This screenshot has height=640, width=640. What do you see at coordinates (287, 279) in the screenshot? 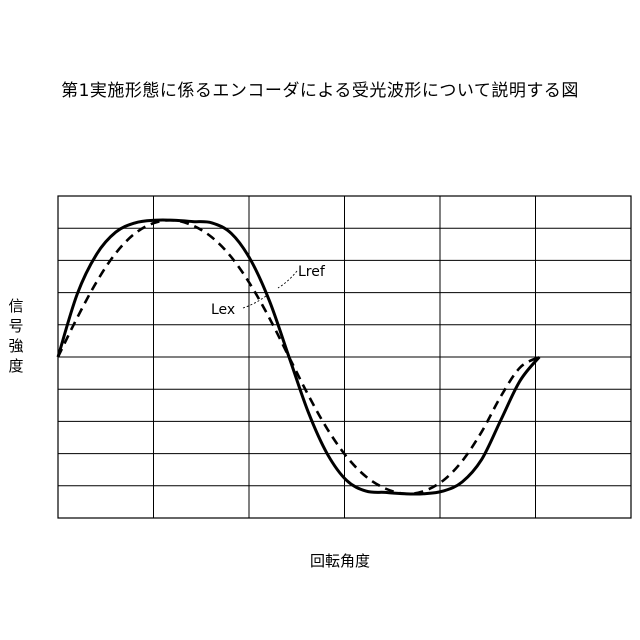
I see `lref-callout-line` at bounding box center [287, 279].